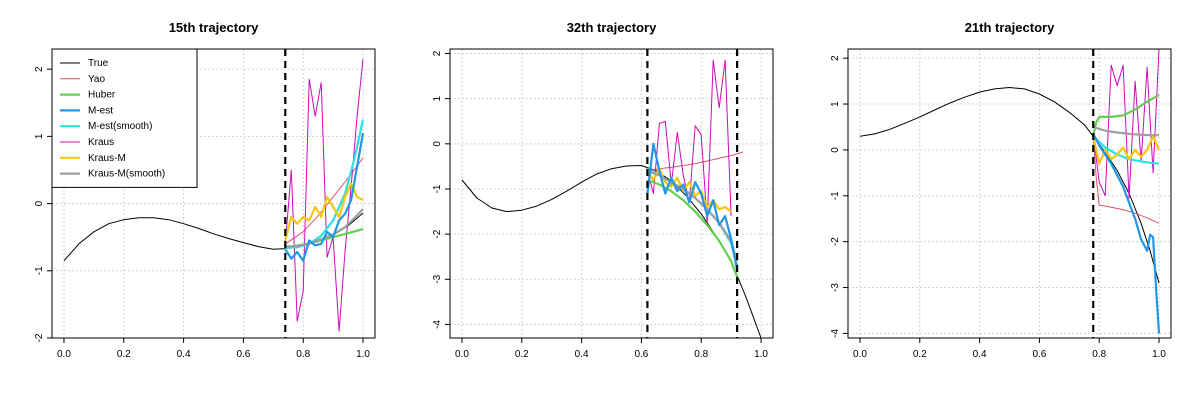 This screenshot has width=1200, height=400. What do you see at coordinates (126, 174) in the screenshot?
I see `legend-label: Kraus-M(smooth)` at bounding box center [126, 174].